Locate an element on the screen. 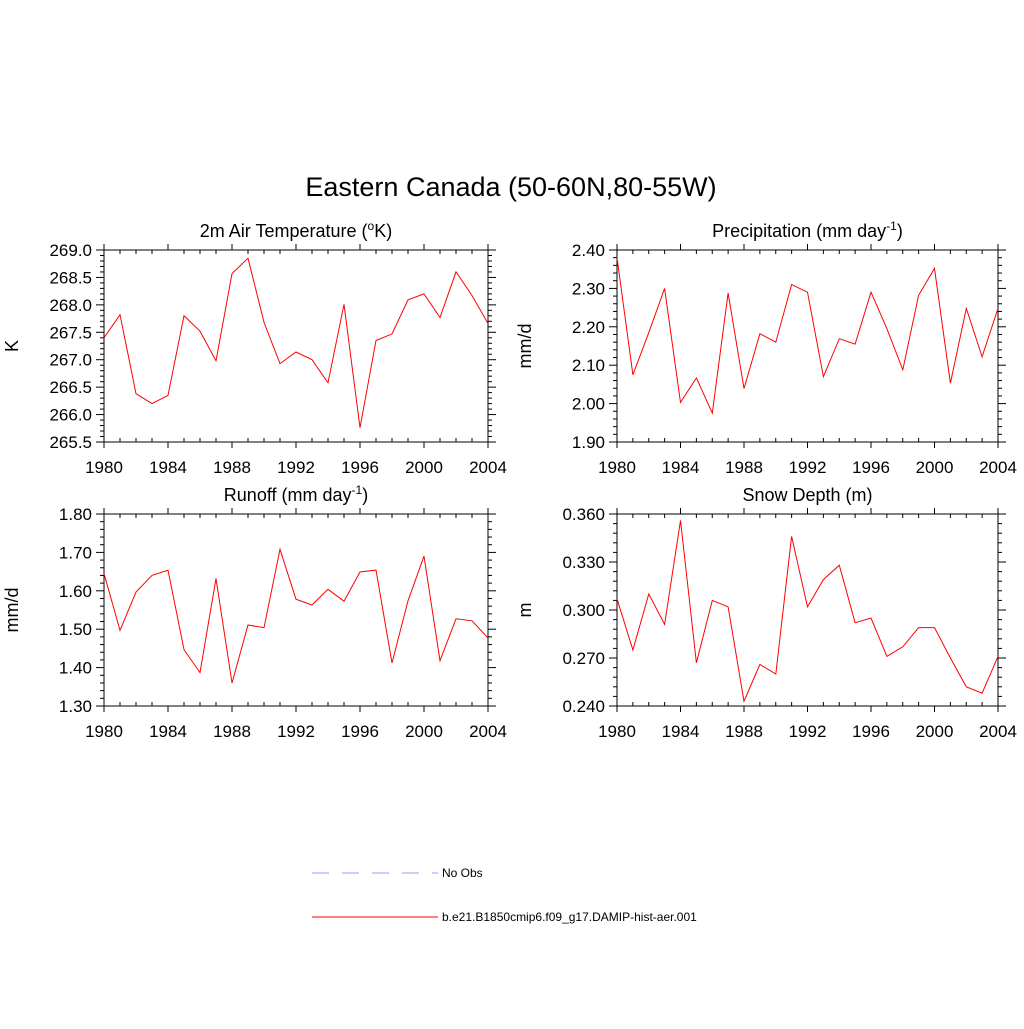  y-tick-label: 266.5 is located at coordinates (70, 387).